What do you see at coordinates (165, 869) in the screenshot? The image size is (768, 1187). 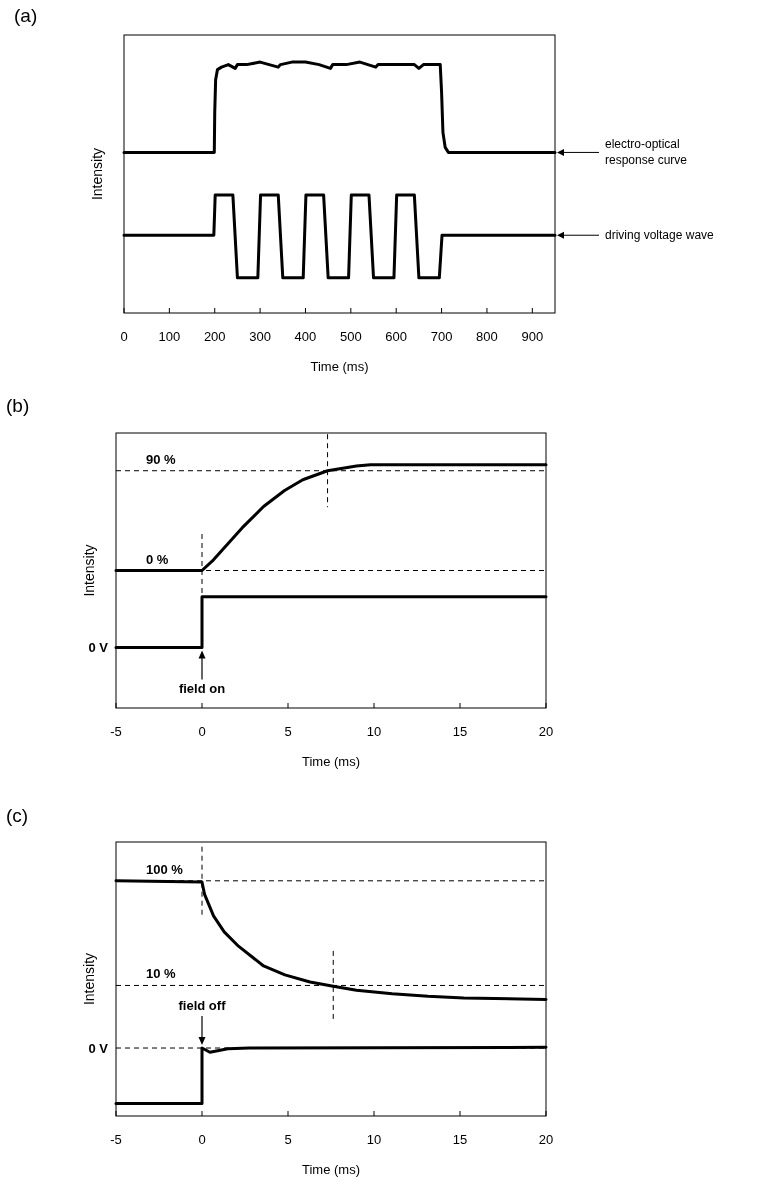 I see `text: 100 %` at bounding box center [165, 869].